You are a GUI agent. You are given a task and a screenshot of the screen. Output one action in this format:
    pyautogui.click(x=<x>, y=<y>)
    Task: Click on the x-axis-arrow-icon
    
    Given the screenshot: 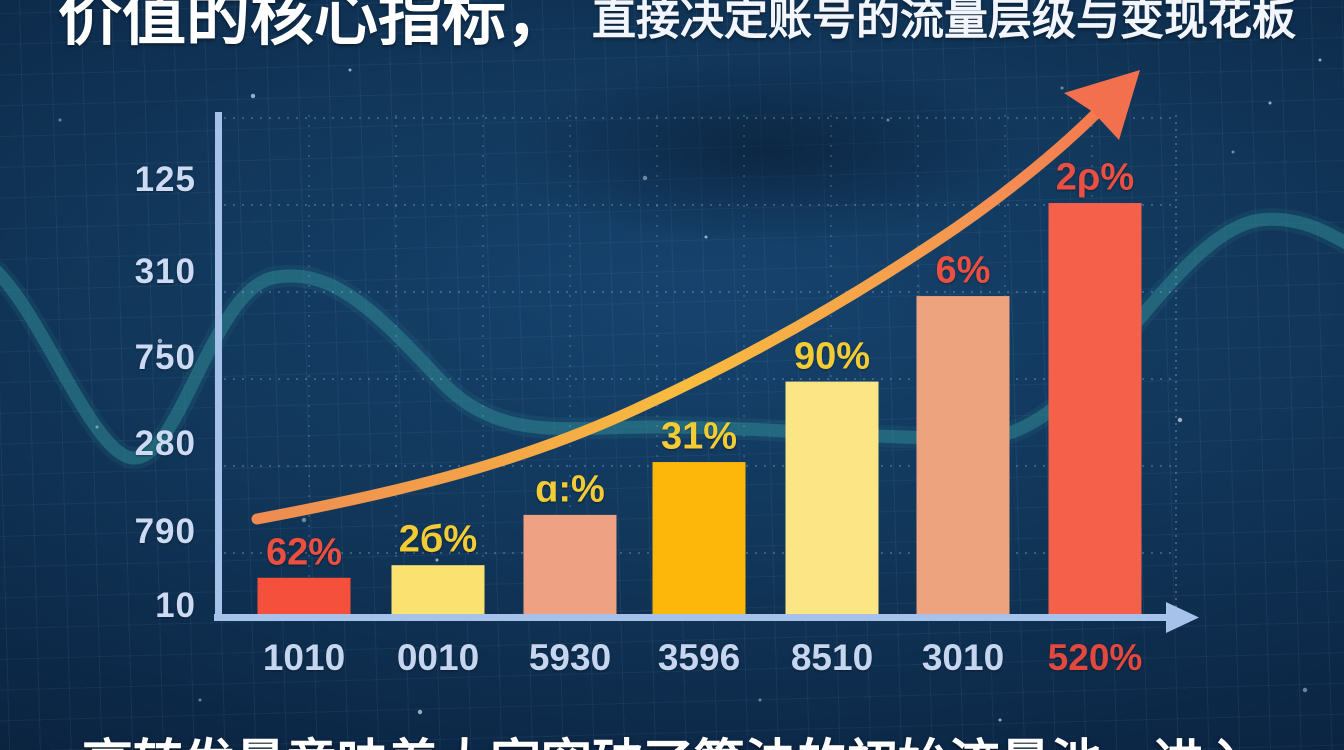 What is the action you would take?
    pyautogui.click(x=1182, y=617)
    